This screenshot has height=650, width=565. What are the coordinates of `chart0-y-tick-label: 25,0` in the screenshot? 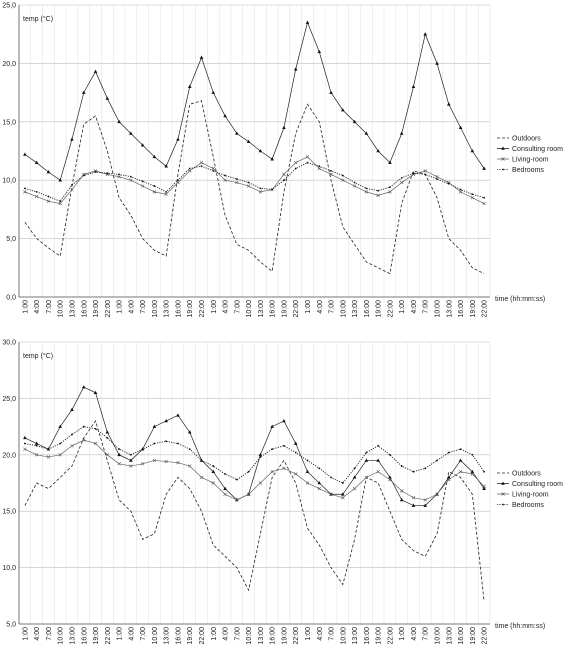 It's located at (9, 6).